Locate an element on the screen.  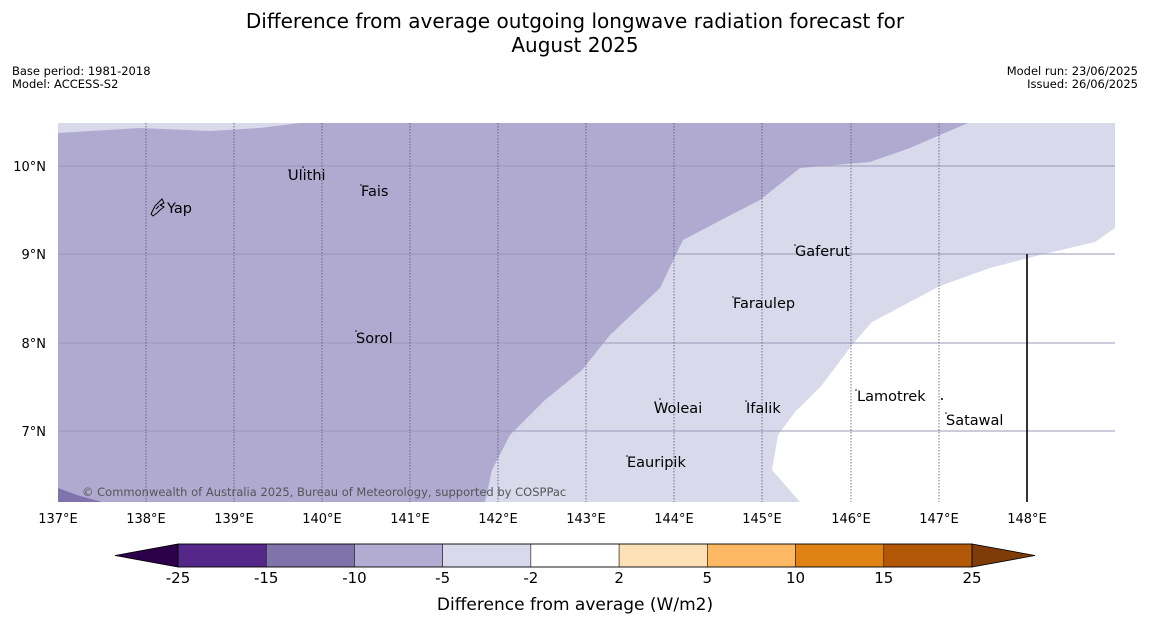
lon-tick-141e: 141°E is located at coordinates (410, 519).